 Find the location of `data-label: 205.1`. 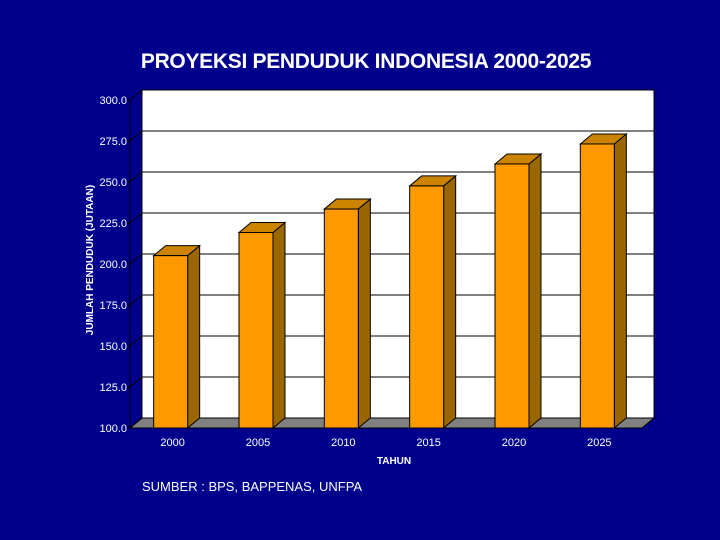

data-label: 205.1 is located at coordinates (177, 233).